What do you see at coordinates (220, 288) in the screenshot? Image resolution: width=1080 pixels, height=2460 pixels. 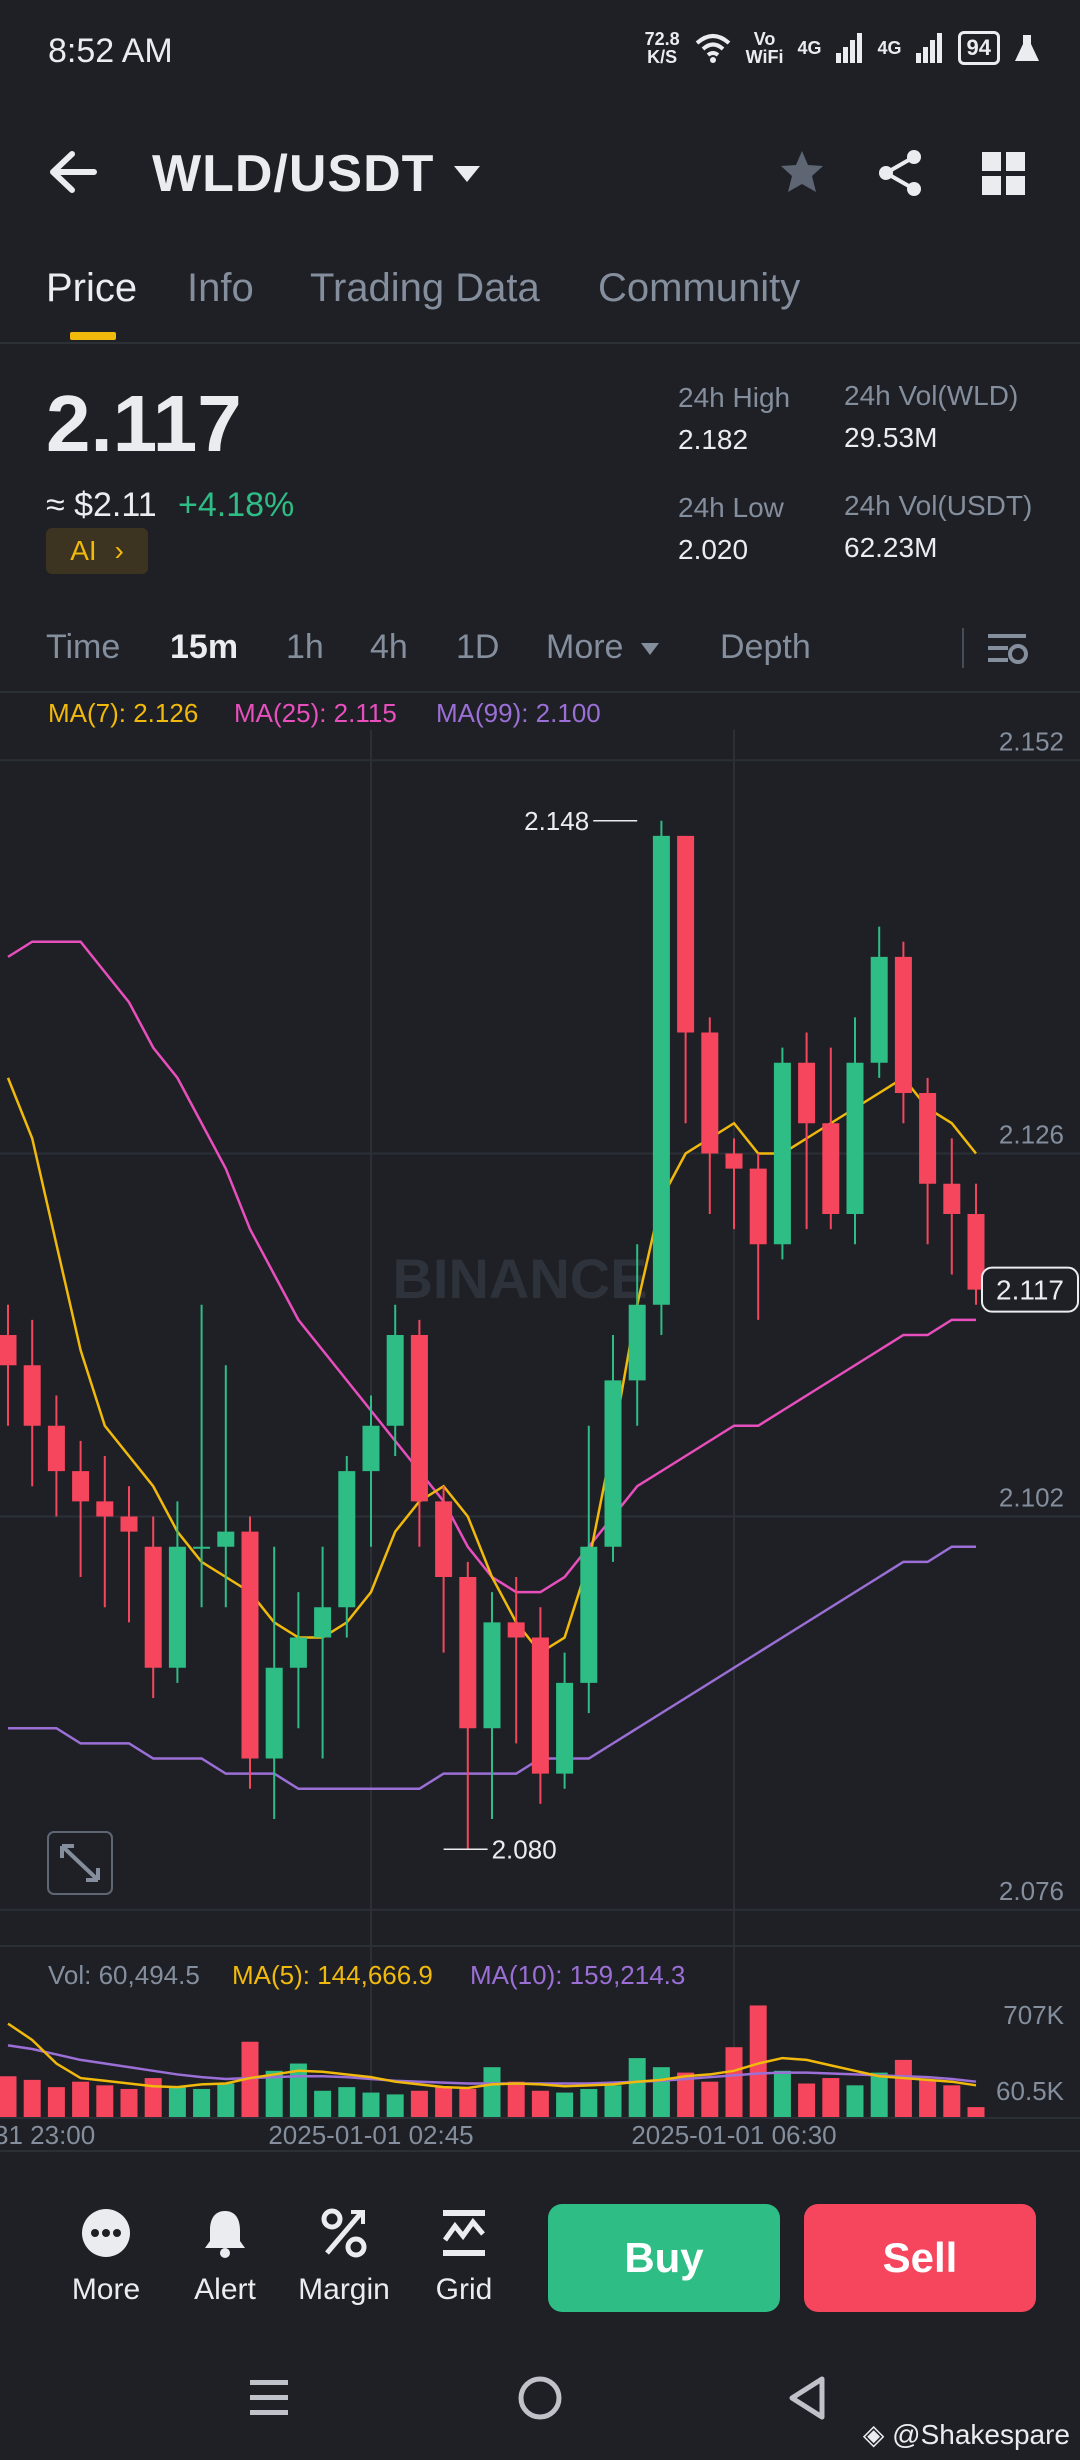 I see `tab-info: Info` at bounding box center [220, 288].